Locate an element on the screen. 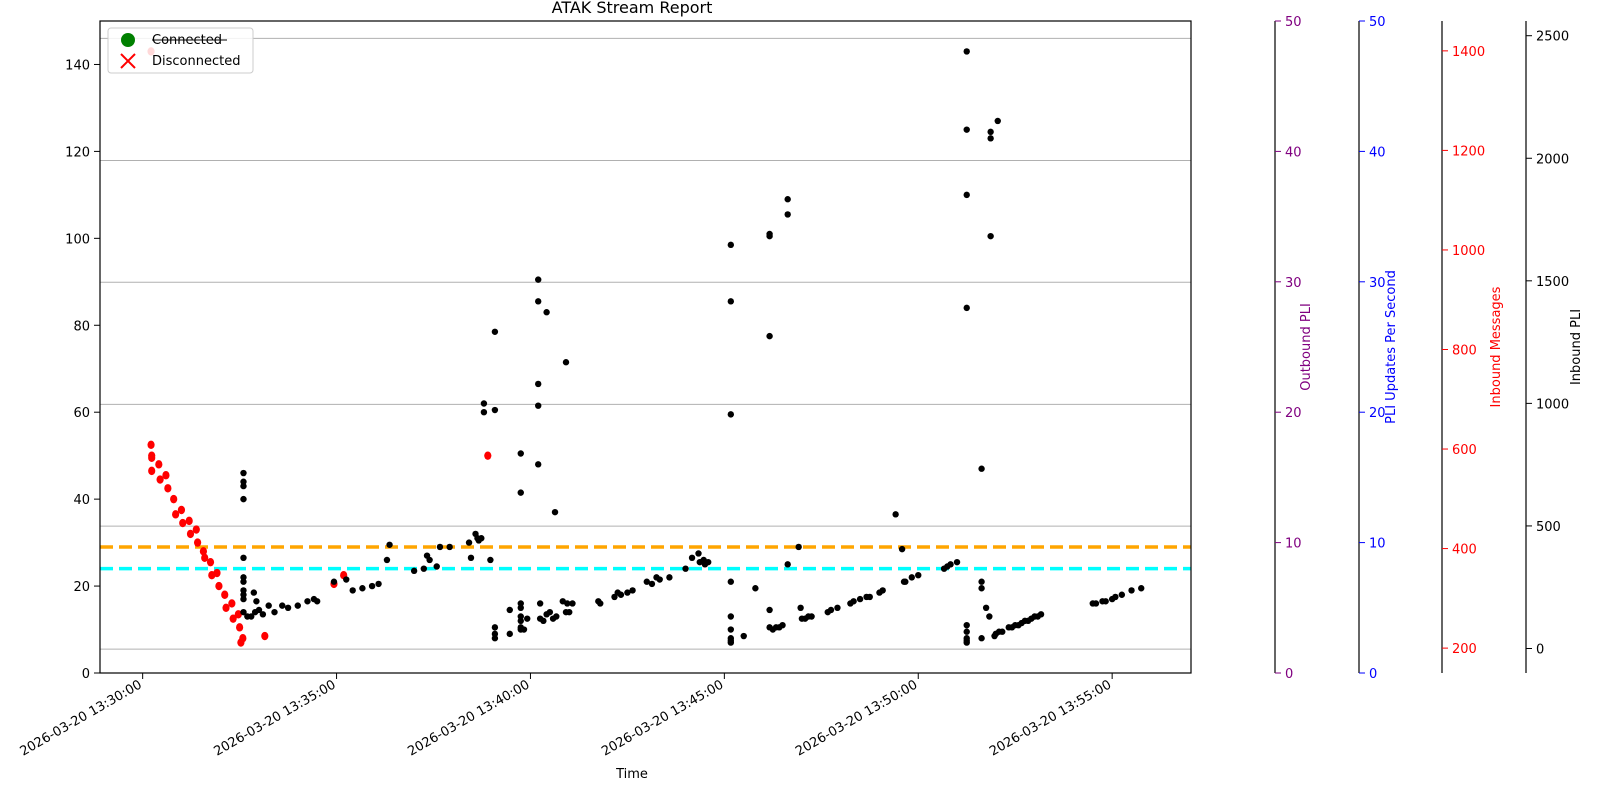 Image resolution: width=1600 pixels, height=804 pixels. x-tick-label-4: 2026-03-20 13:50:00 is located at coordinates (856, 718).